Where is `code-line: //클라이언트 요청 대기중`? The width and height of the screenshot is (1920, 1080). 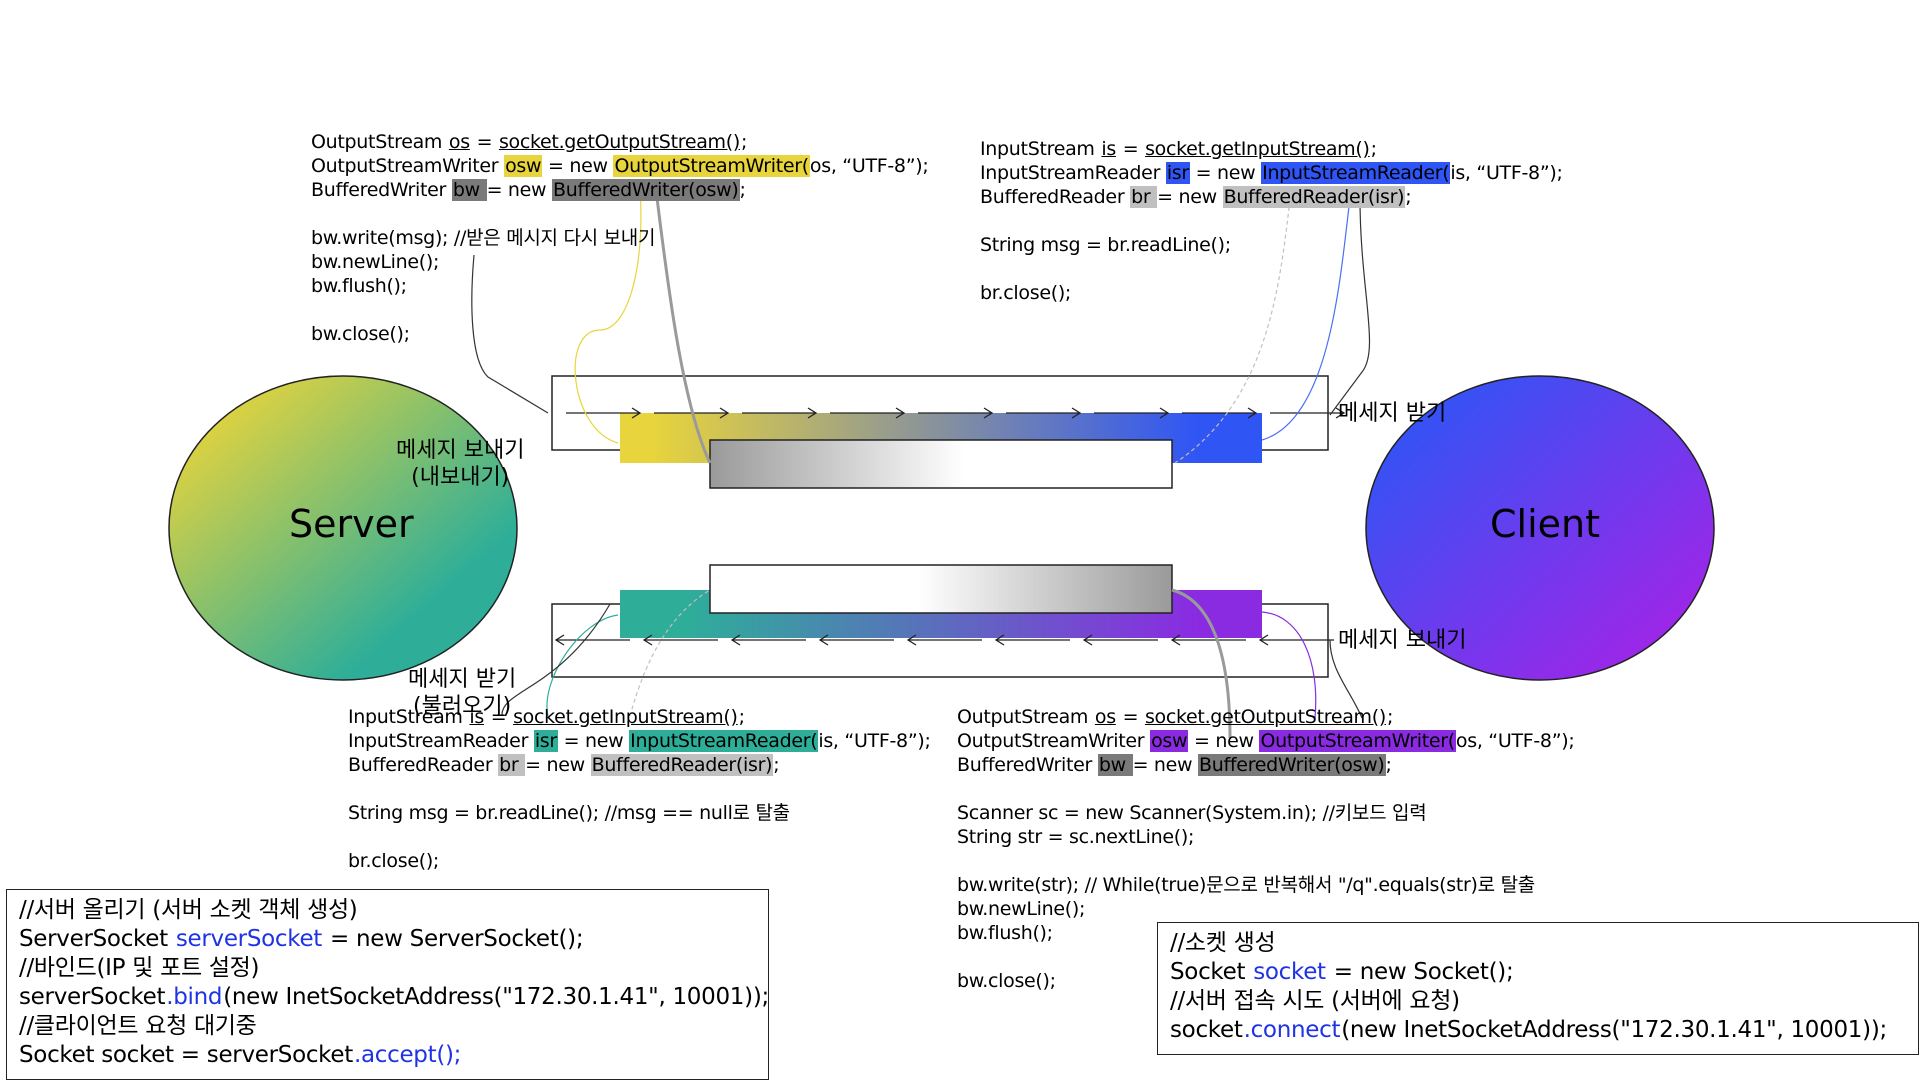
code-line: //클라이언트 요청 대기중 is located at coordinates (138, 1026).